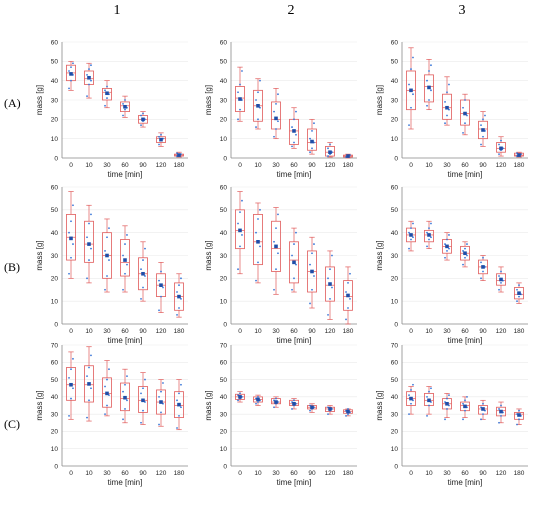 The image size is (550, 508). Describe the element at coordinates (55, 432) in the screenshot. I see `y-tick-label: 20` at that location.